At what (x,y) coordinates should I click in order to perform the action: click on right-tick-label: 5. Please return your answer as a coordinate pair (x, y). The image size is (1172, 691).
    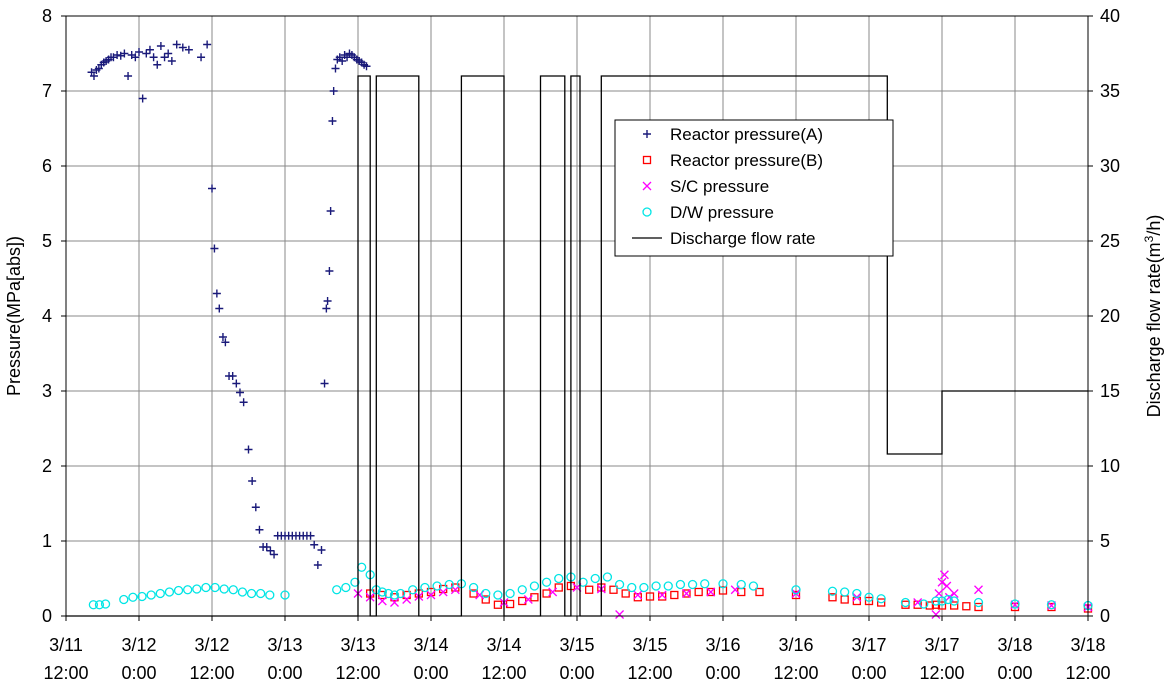
    Looking at the image, I should click on (1105, 541).